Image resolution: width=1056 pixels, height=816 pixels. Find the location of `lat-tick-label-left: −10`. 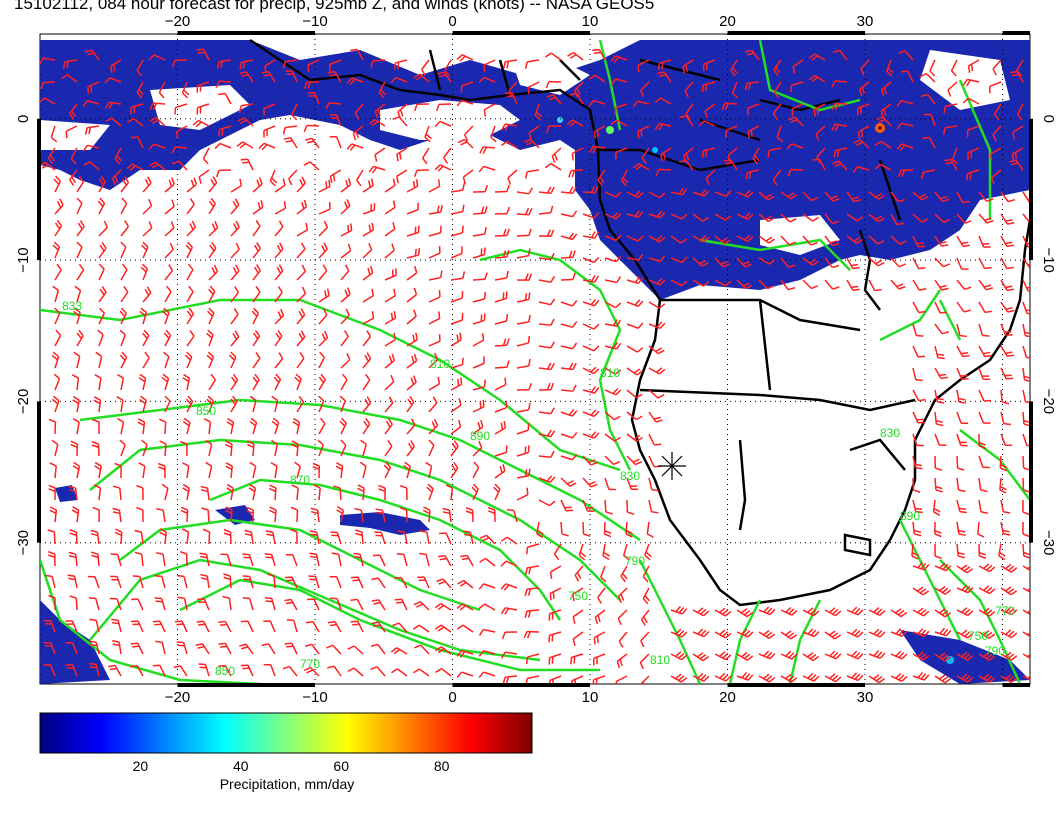

lat-tick-label-left: −10 is located at coordinates (23, 259).